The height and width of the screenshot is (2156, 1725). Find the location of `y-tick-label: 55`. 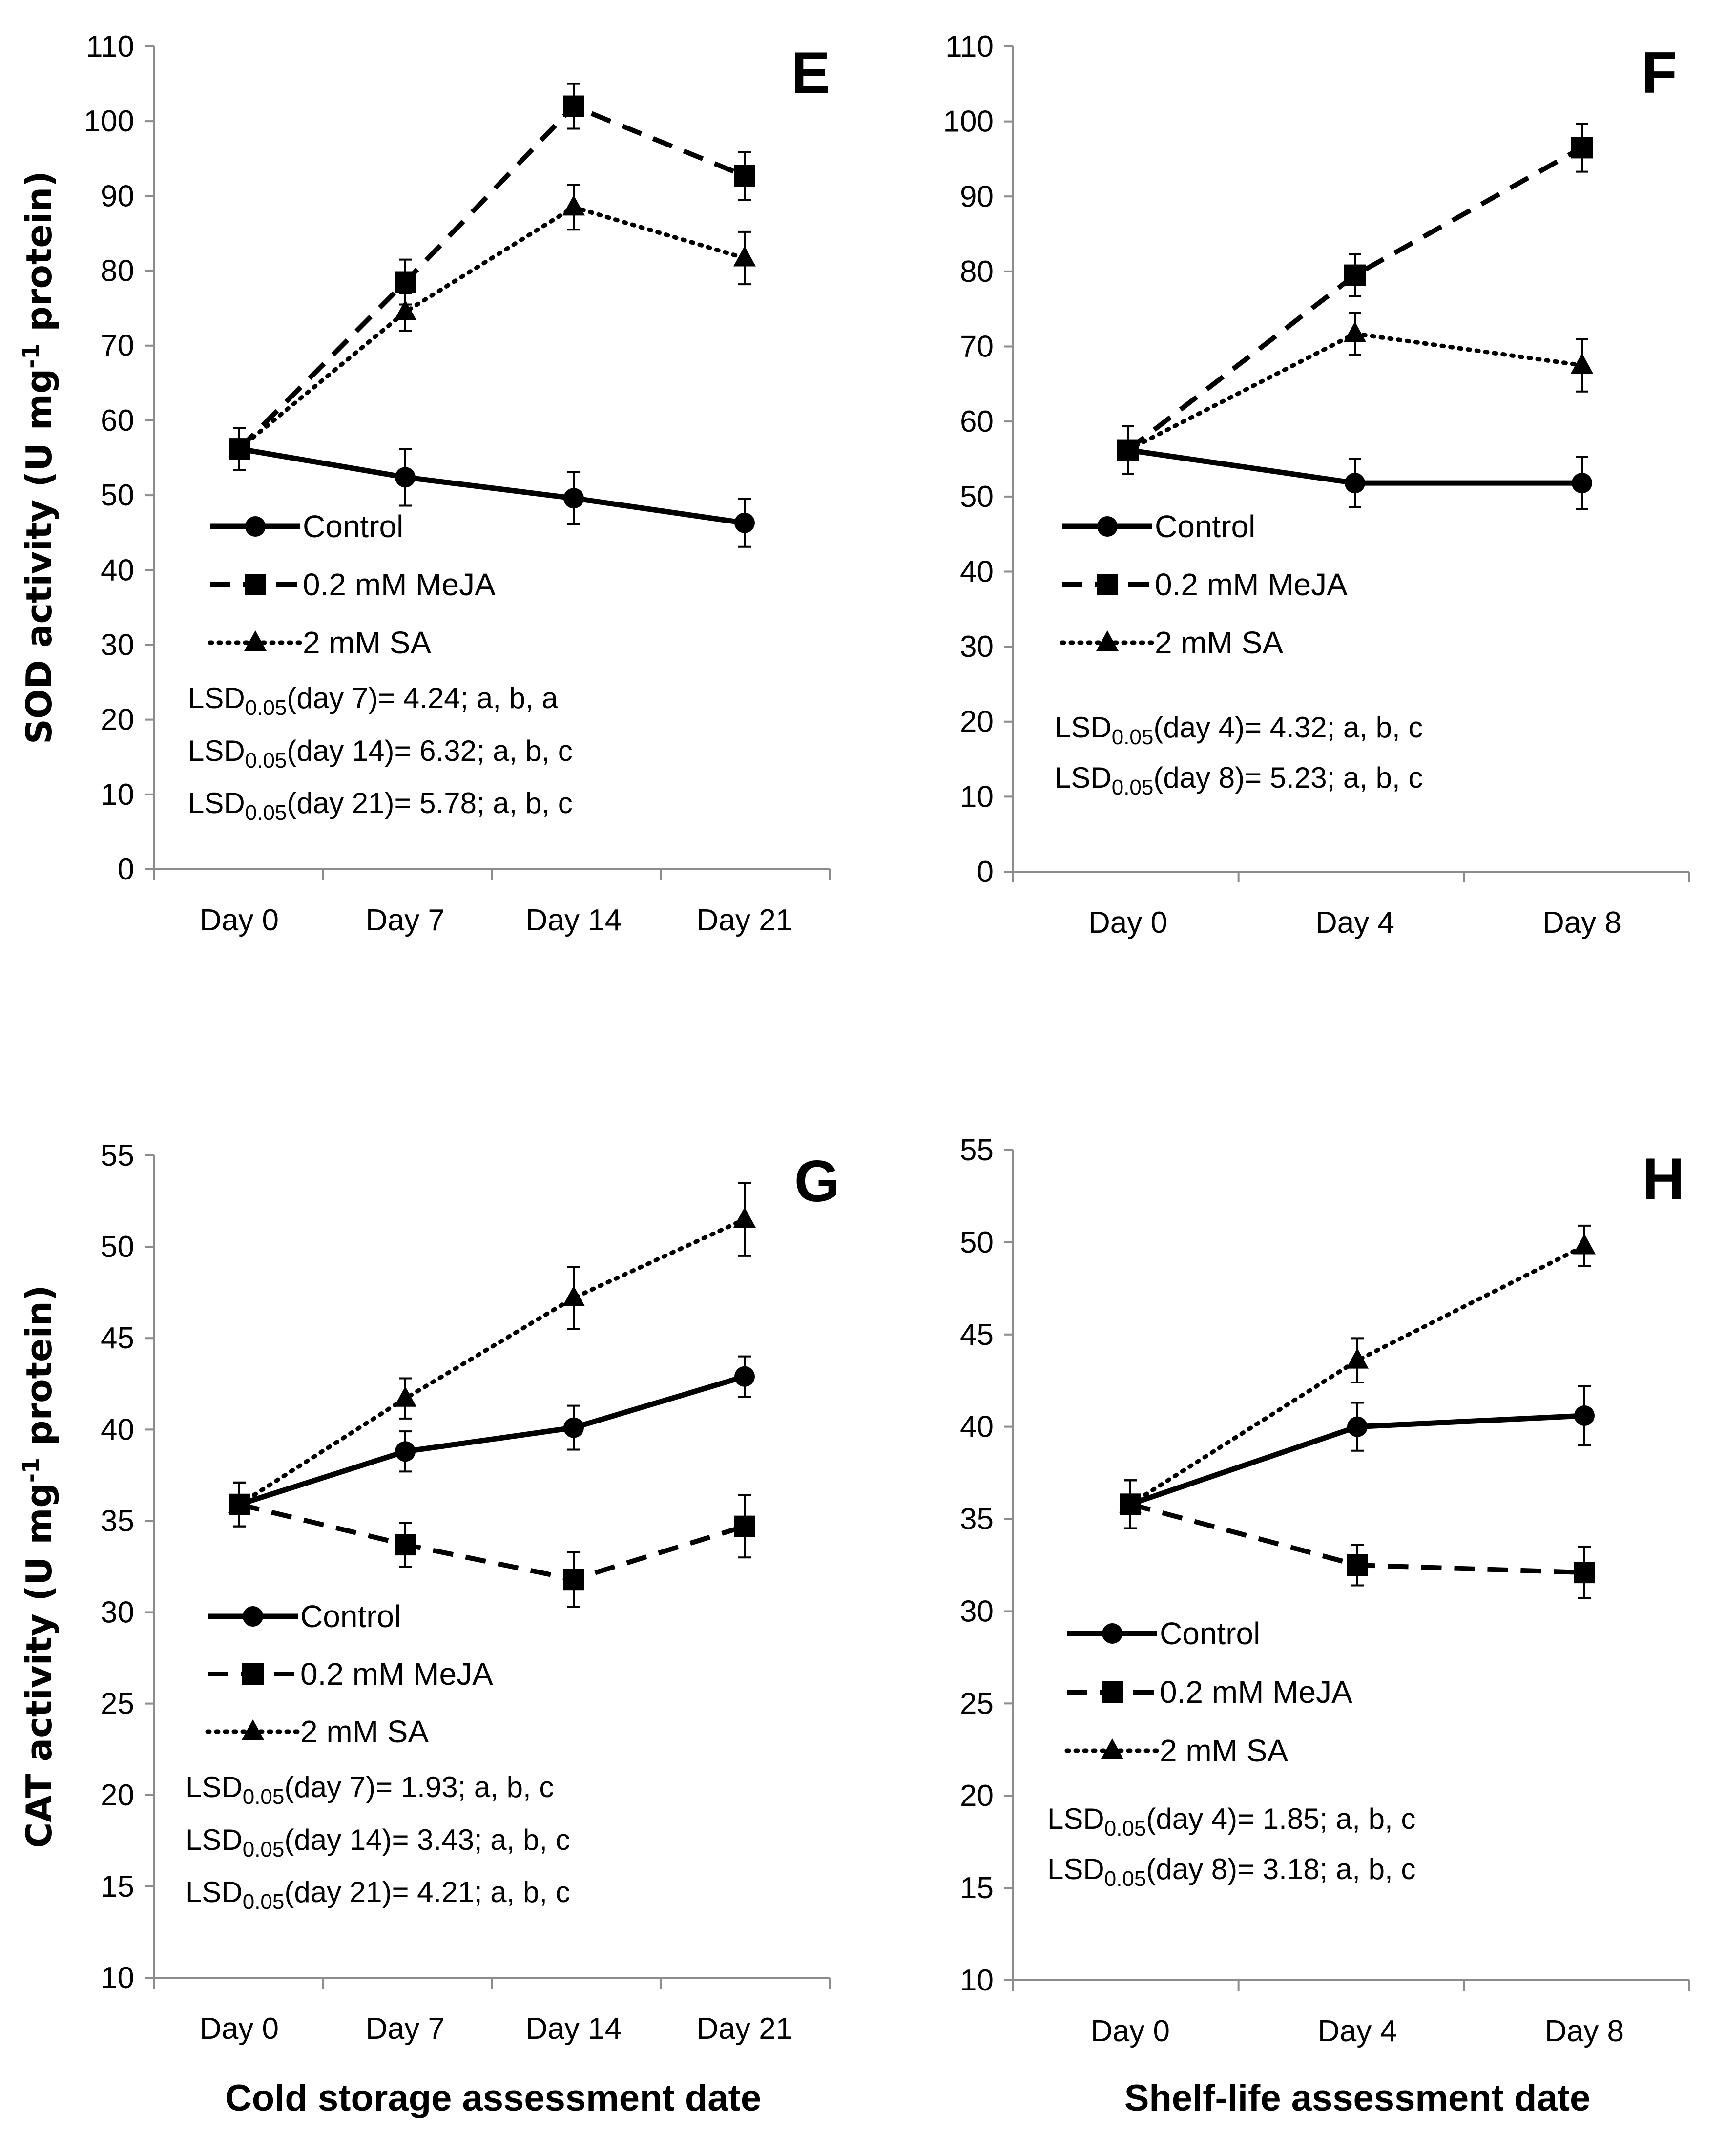

y-tick-label: 55 is located at coordinates (977, 1150).